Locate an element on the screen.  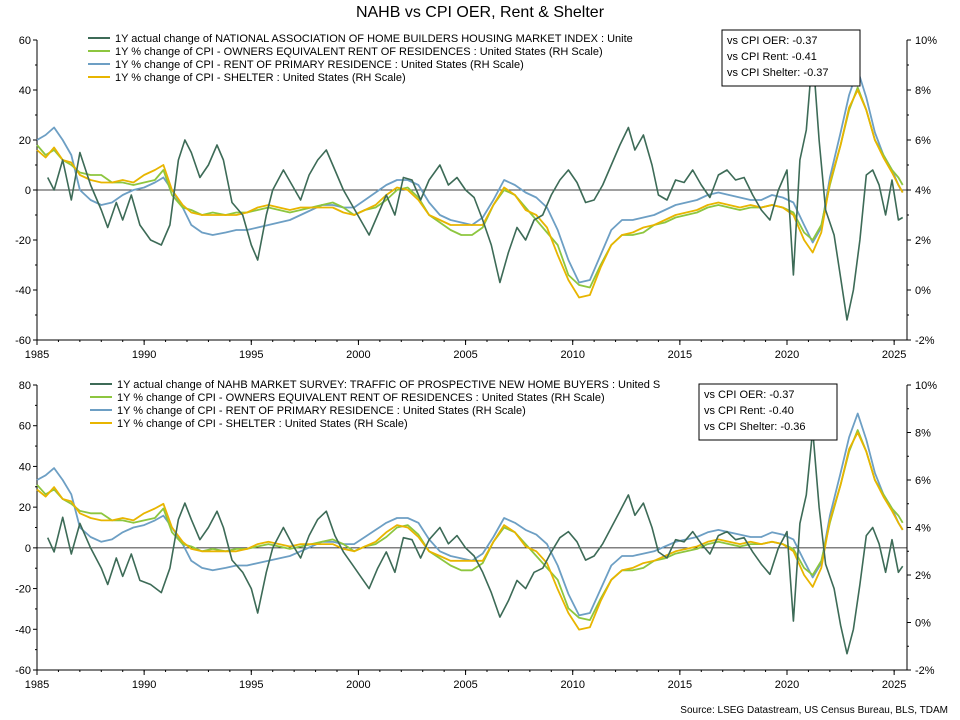
chart-title: NAHB vs CPI OER, Rent & Shelter is located at coordinates (480, 12).